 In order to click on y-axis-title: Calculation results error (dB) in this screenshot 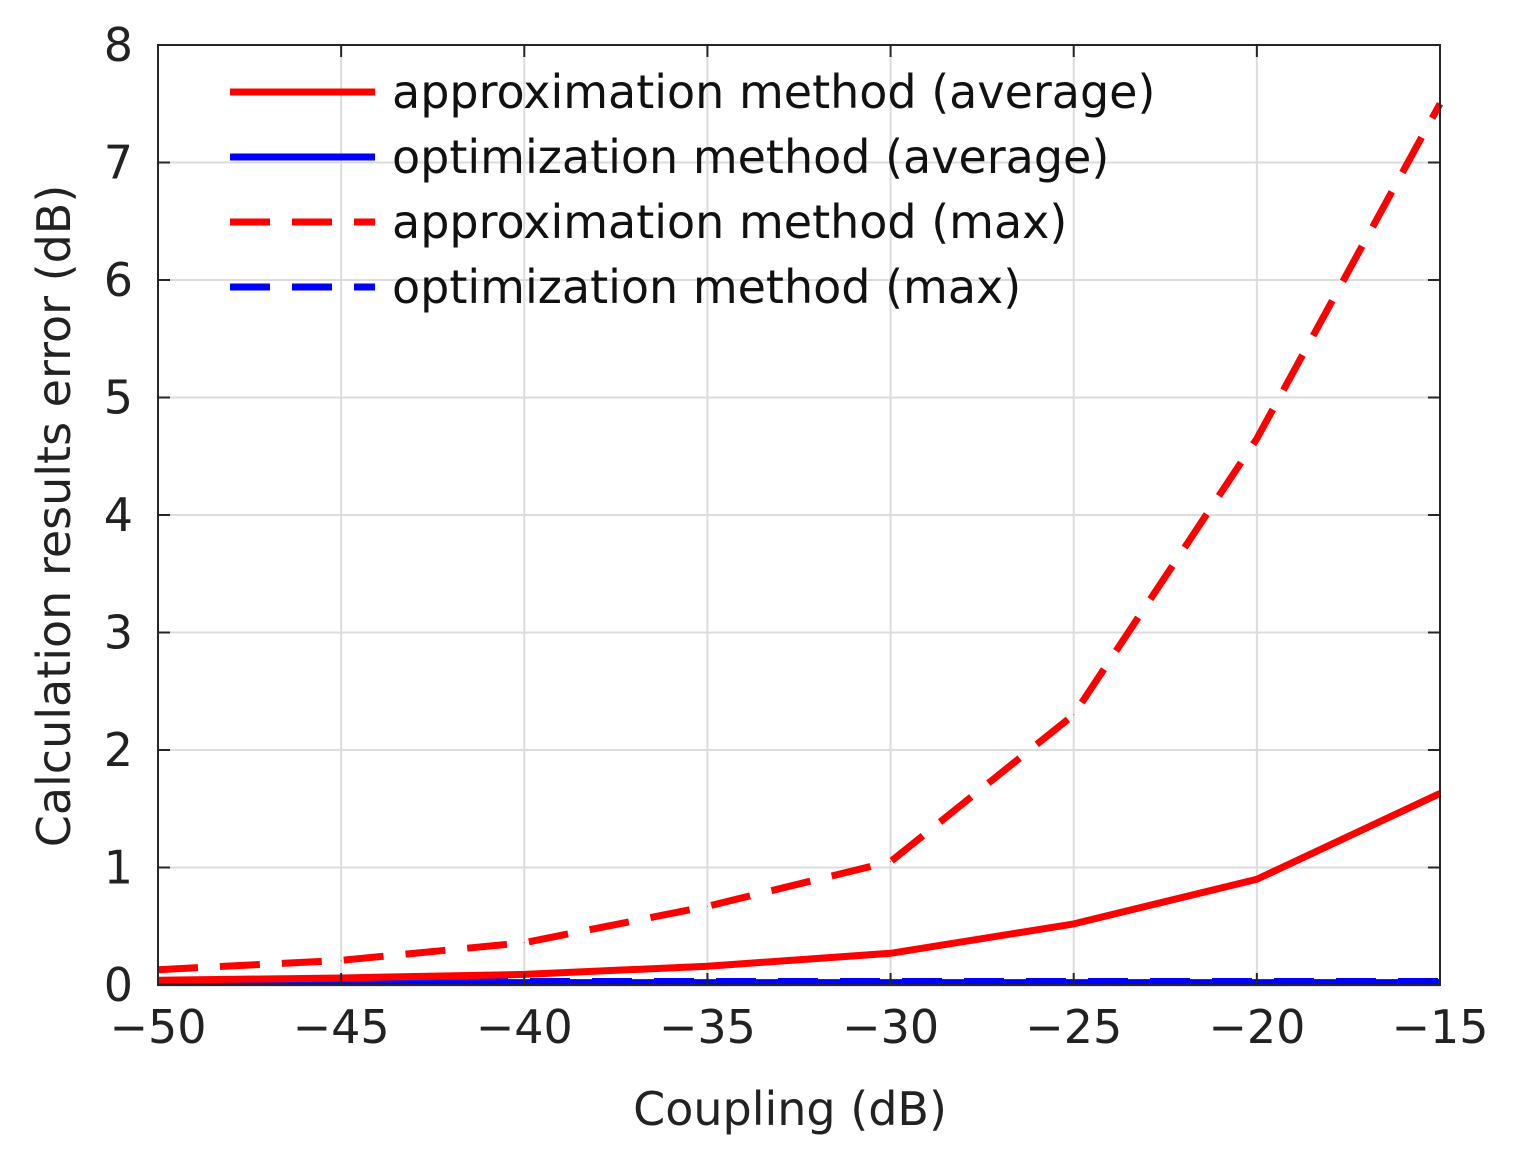, I will do `click(54, 516)`.